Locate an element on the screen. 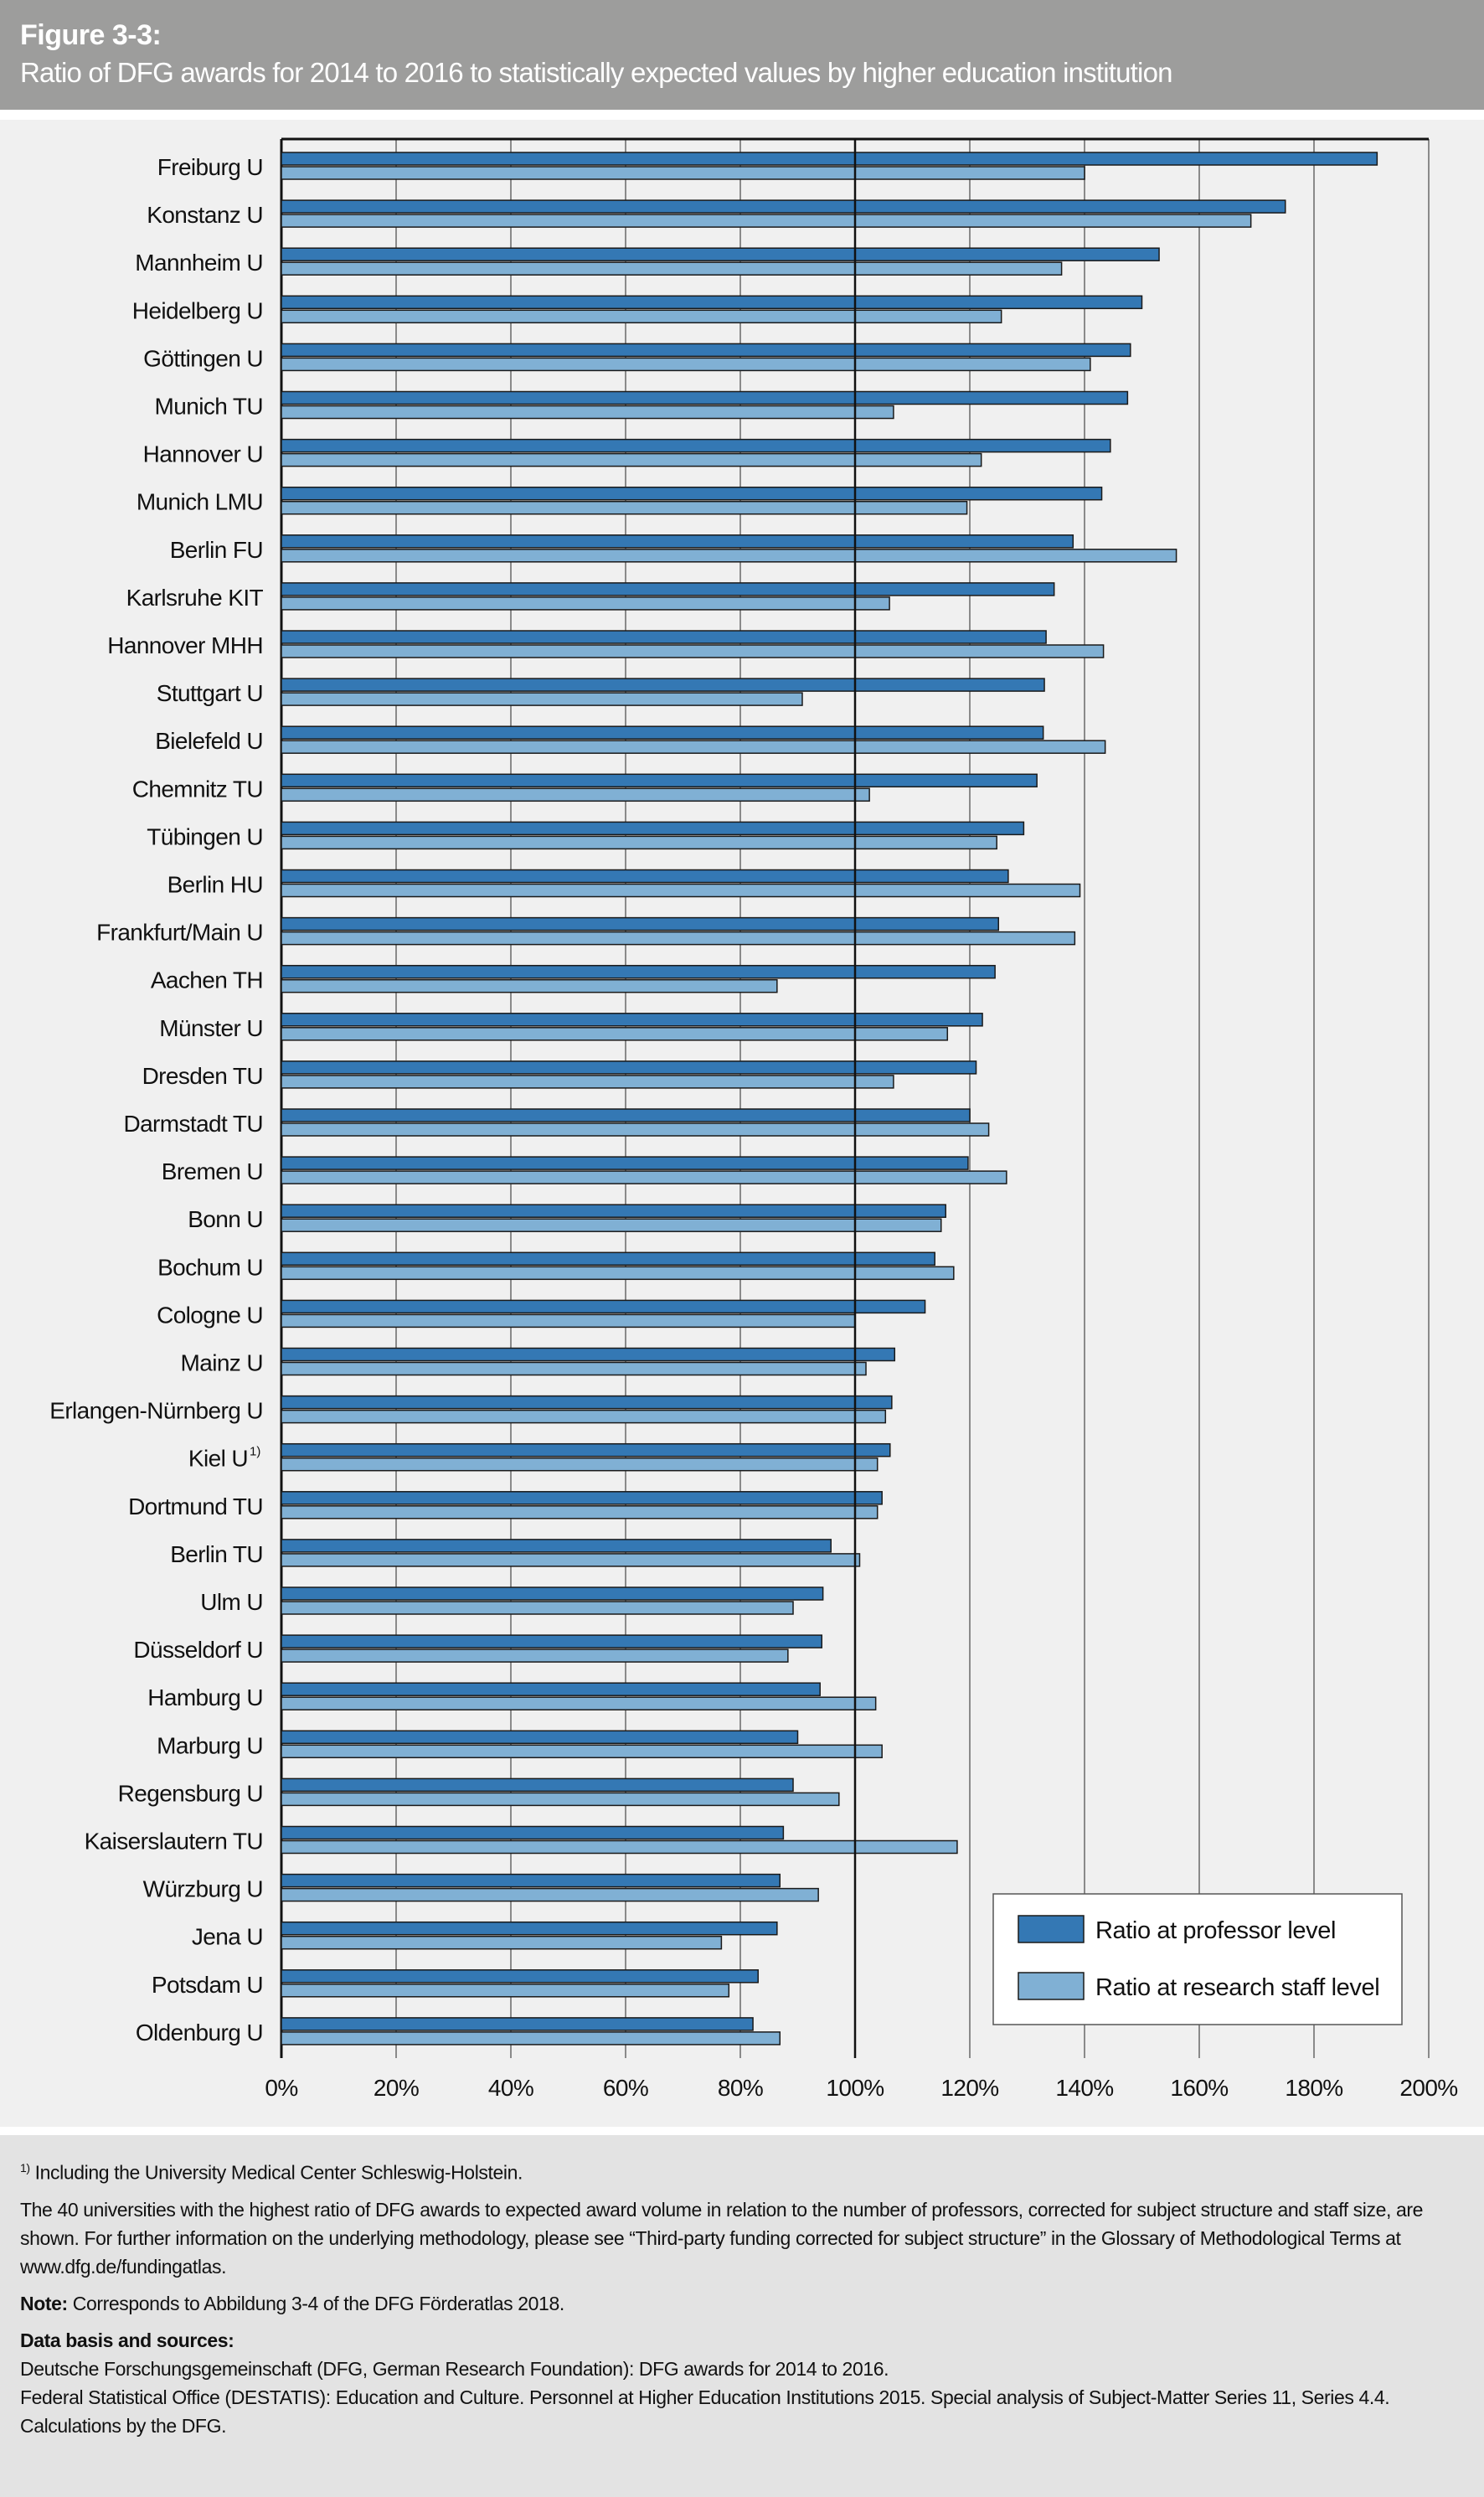 This screenshot has width=1484, height=2497. category-label: Bonn U is located at coordinates (225, 1219).